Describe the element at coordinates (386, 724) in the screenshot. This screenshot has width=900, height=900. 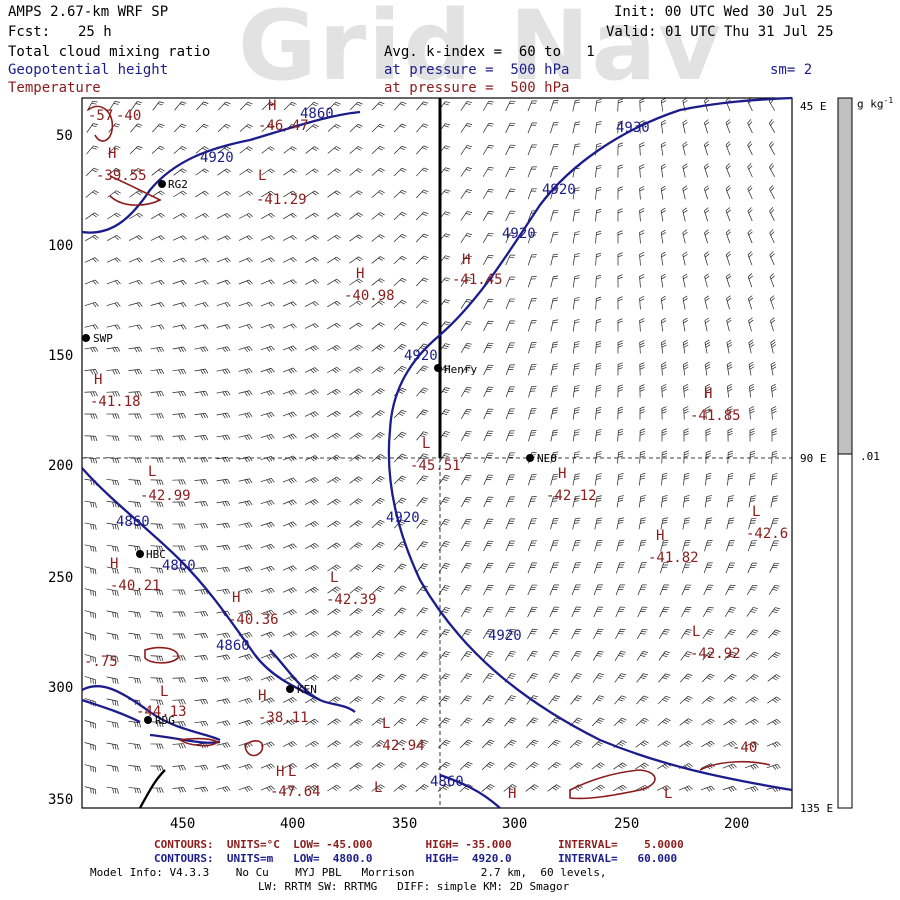
I see `low-marker: L` at that location.